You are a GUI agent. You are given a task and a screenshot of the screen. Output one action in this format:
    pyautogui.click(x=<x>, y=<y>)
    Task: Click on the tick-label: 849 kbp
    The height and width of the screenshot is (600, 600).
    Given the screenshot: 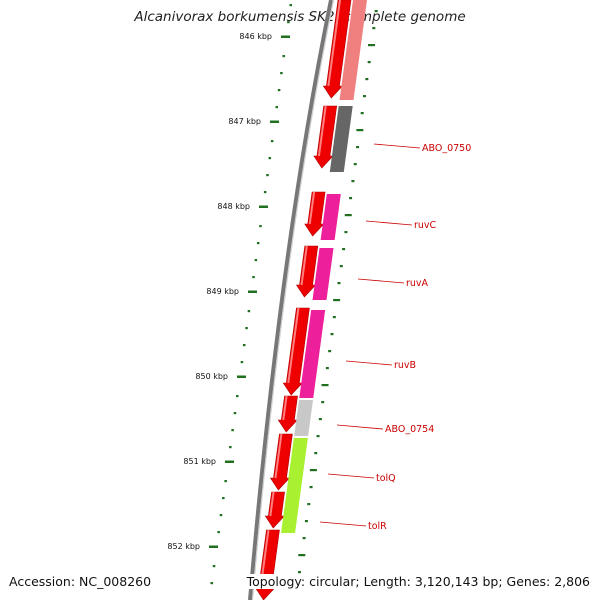 What is the action you would take?
    pyautogui.click(x=222, y=291)
    